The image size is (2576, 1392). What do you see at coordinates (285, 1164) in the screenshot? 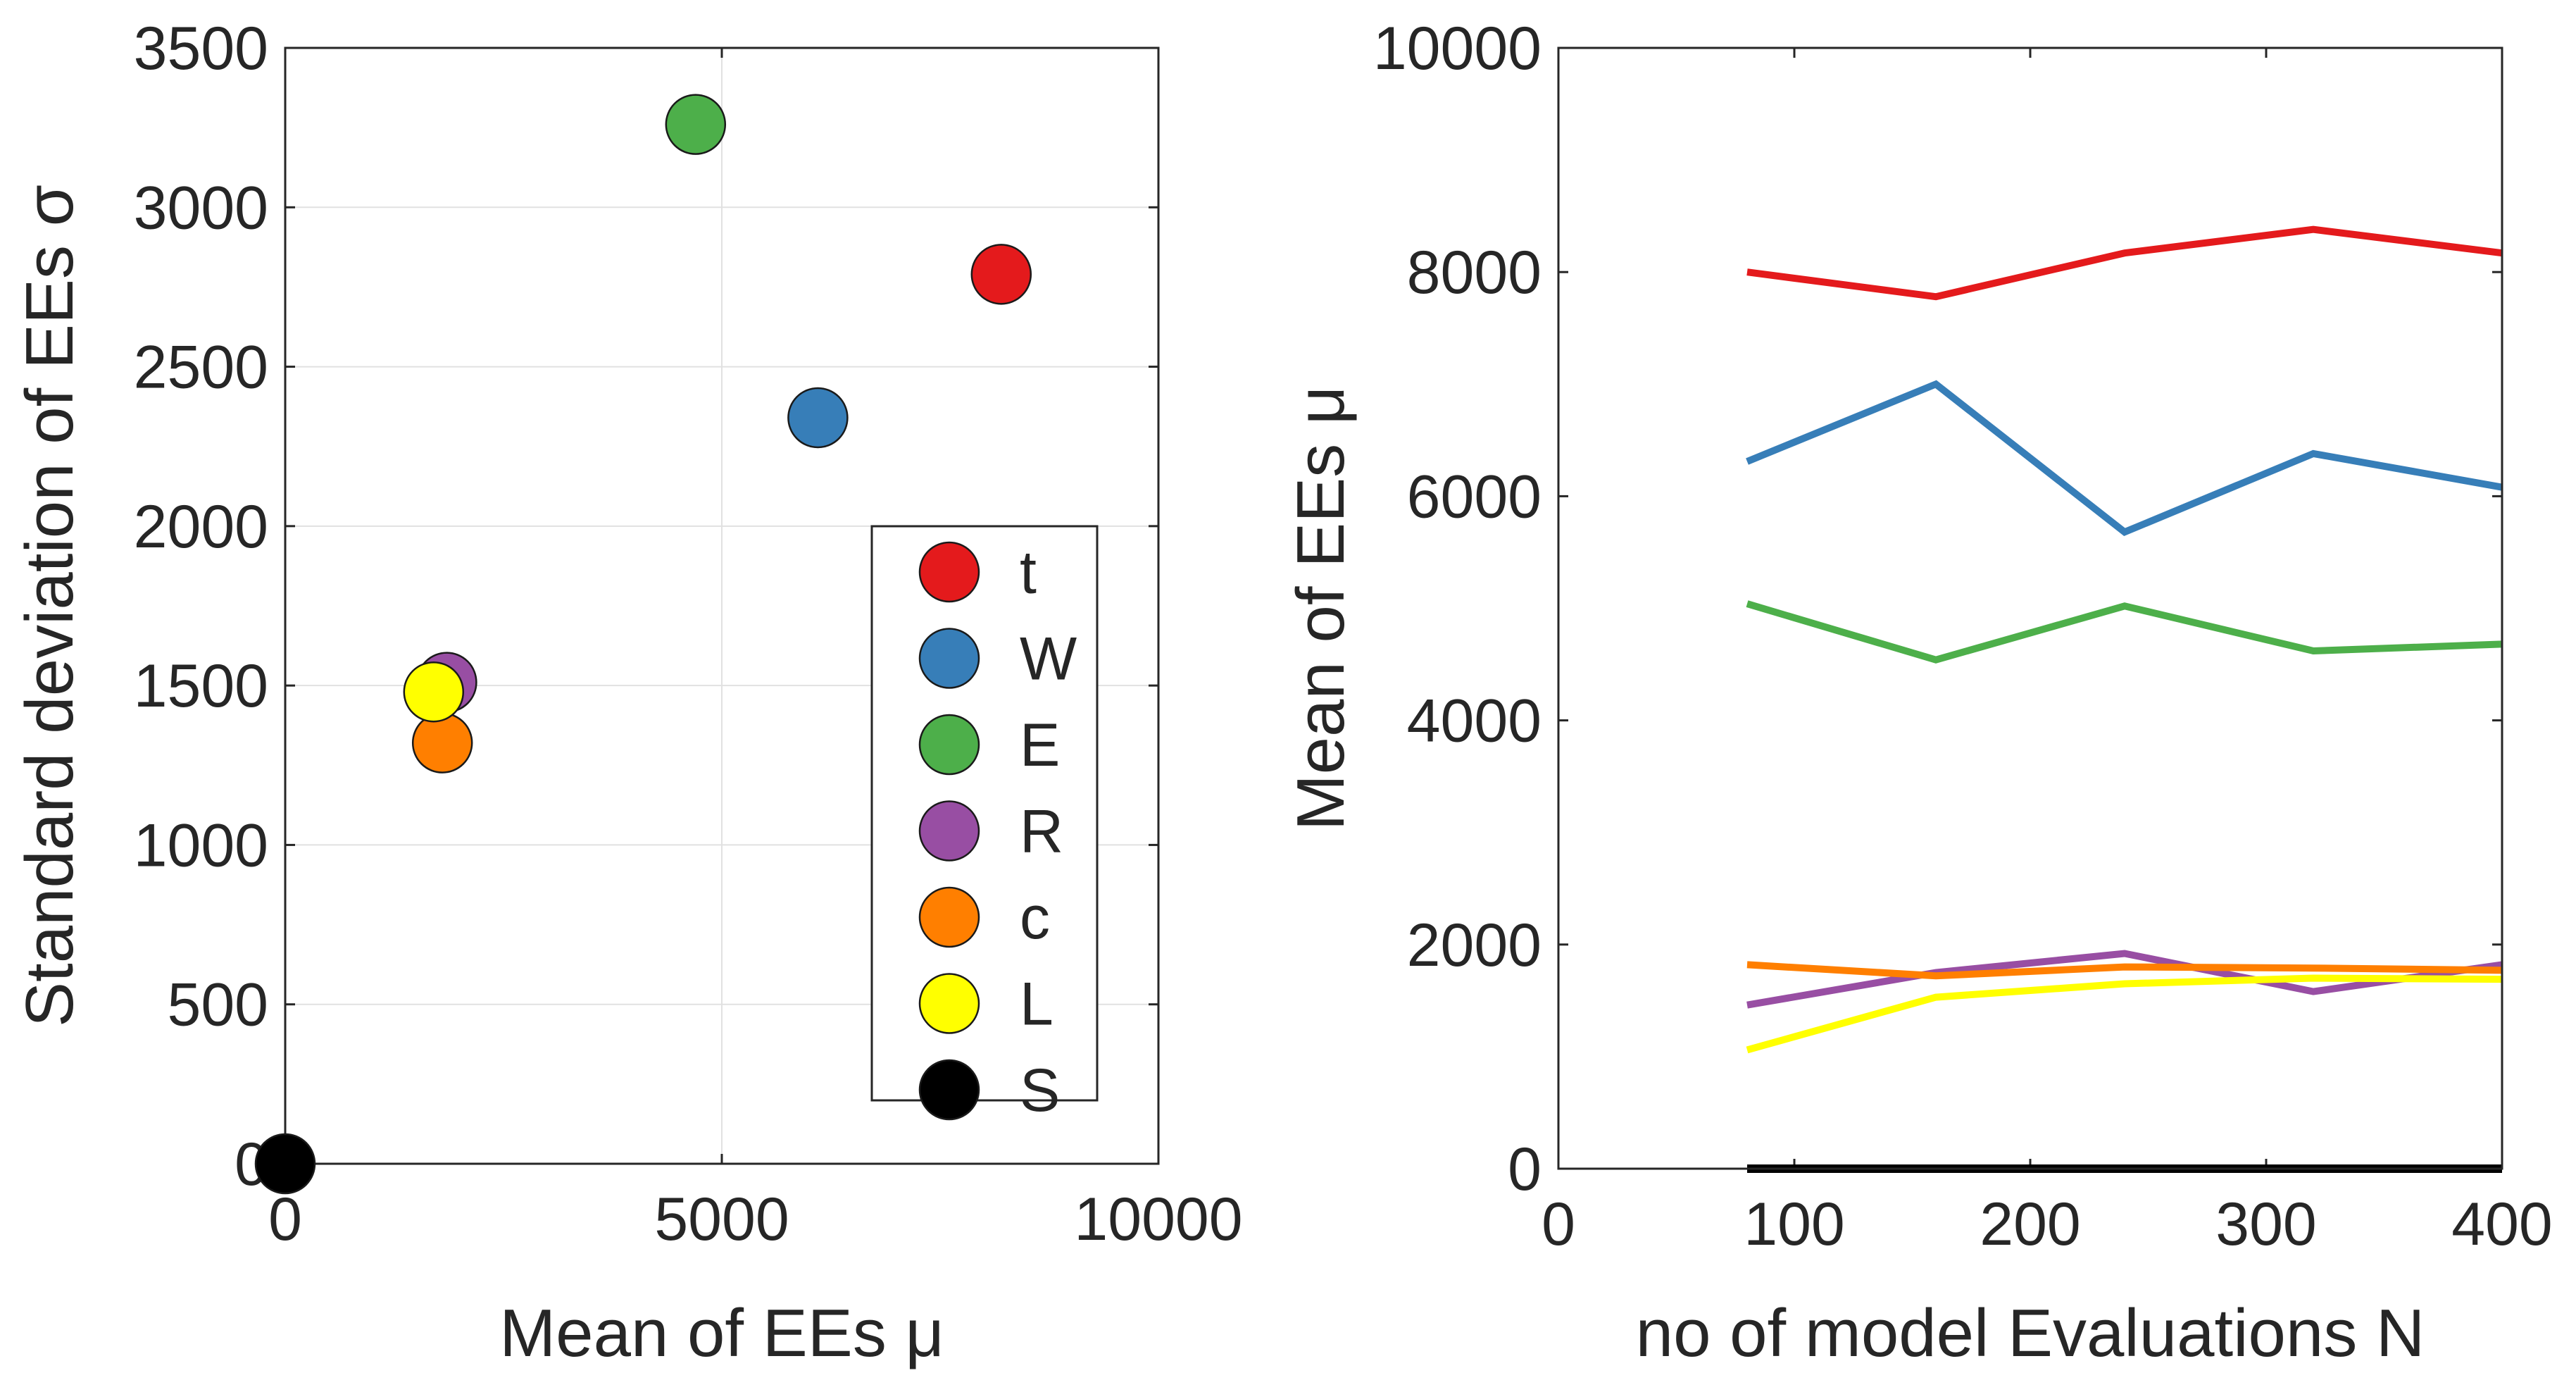
I see `scatter-point-S` at bounding box center [285, 1164].